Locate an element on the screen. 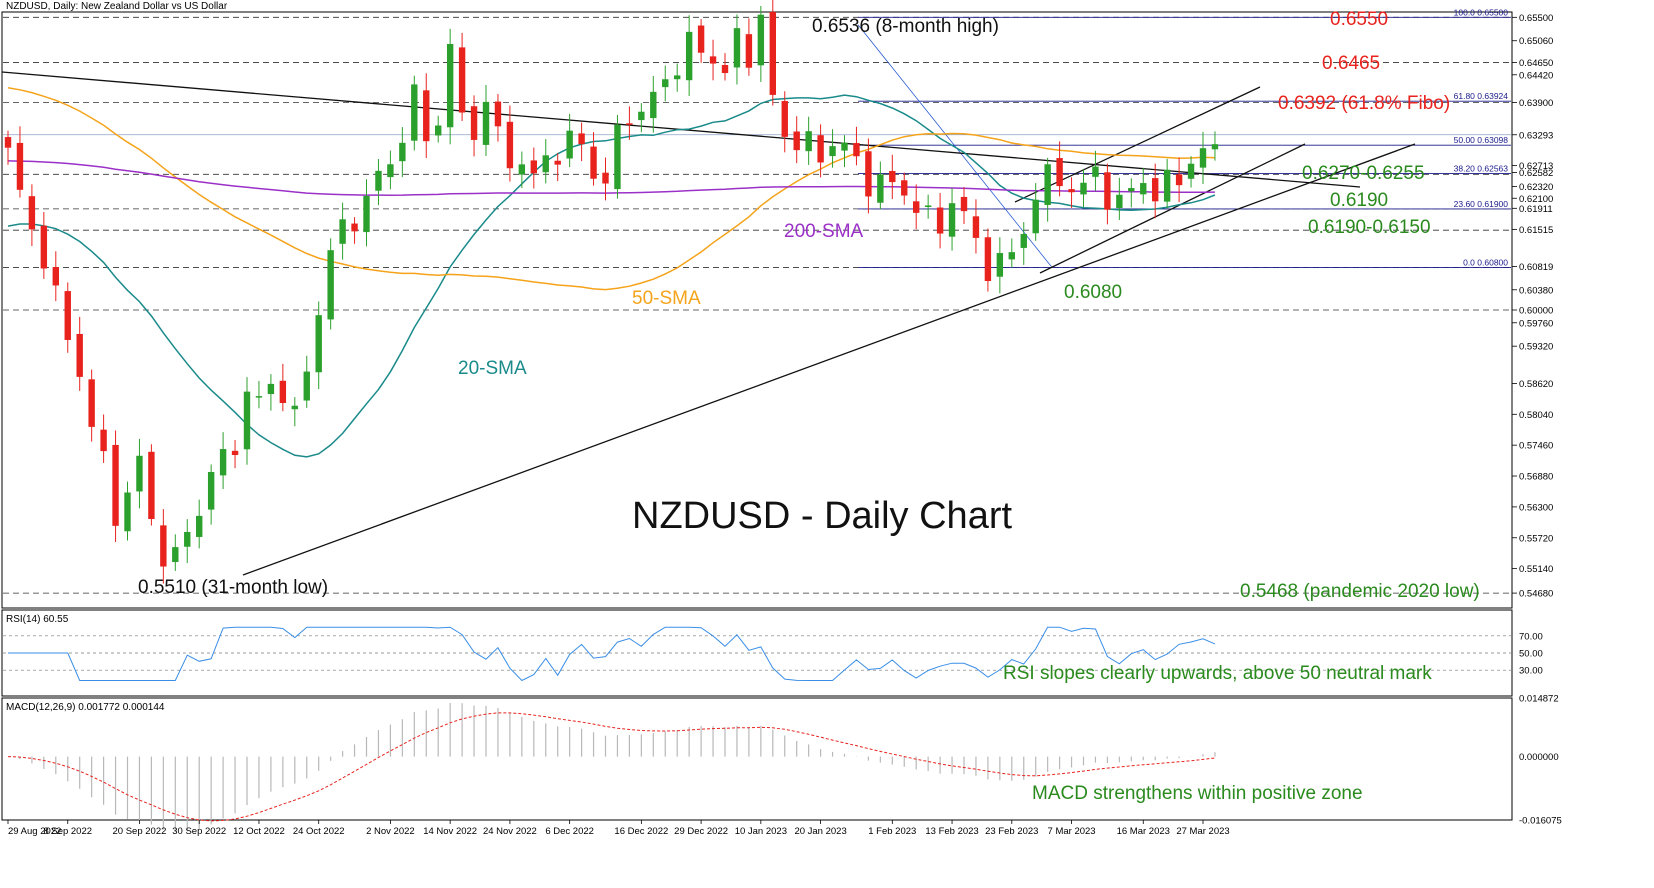 This screenshot has width=1654, height=888. y-tick-label: 0.61911 is located at coordinates (1536, 209).